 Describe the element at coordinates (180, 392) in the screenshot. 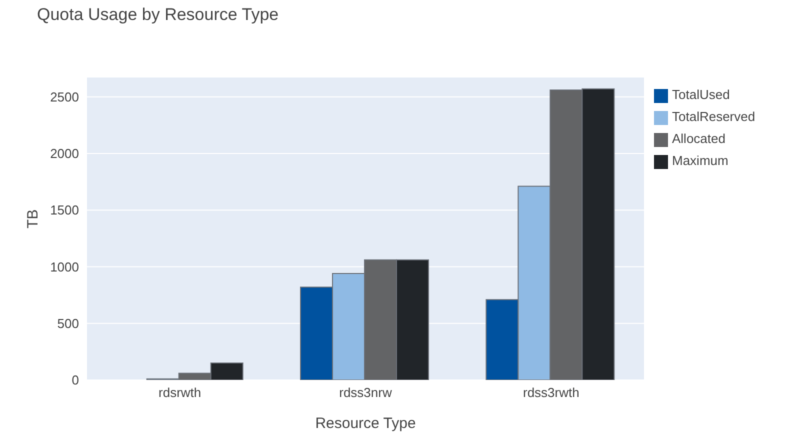

I see `x-tick-label: rdsrwth` at that location.